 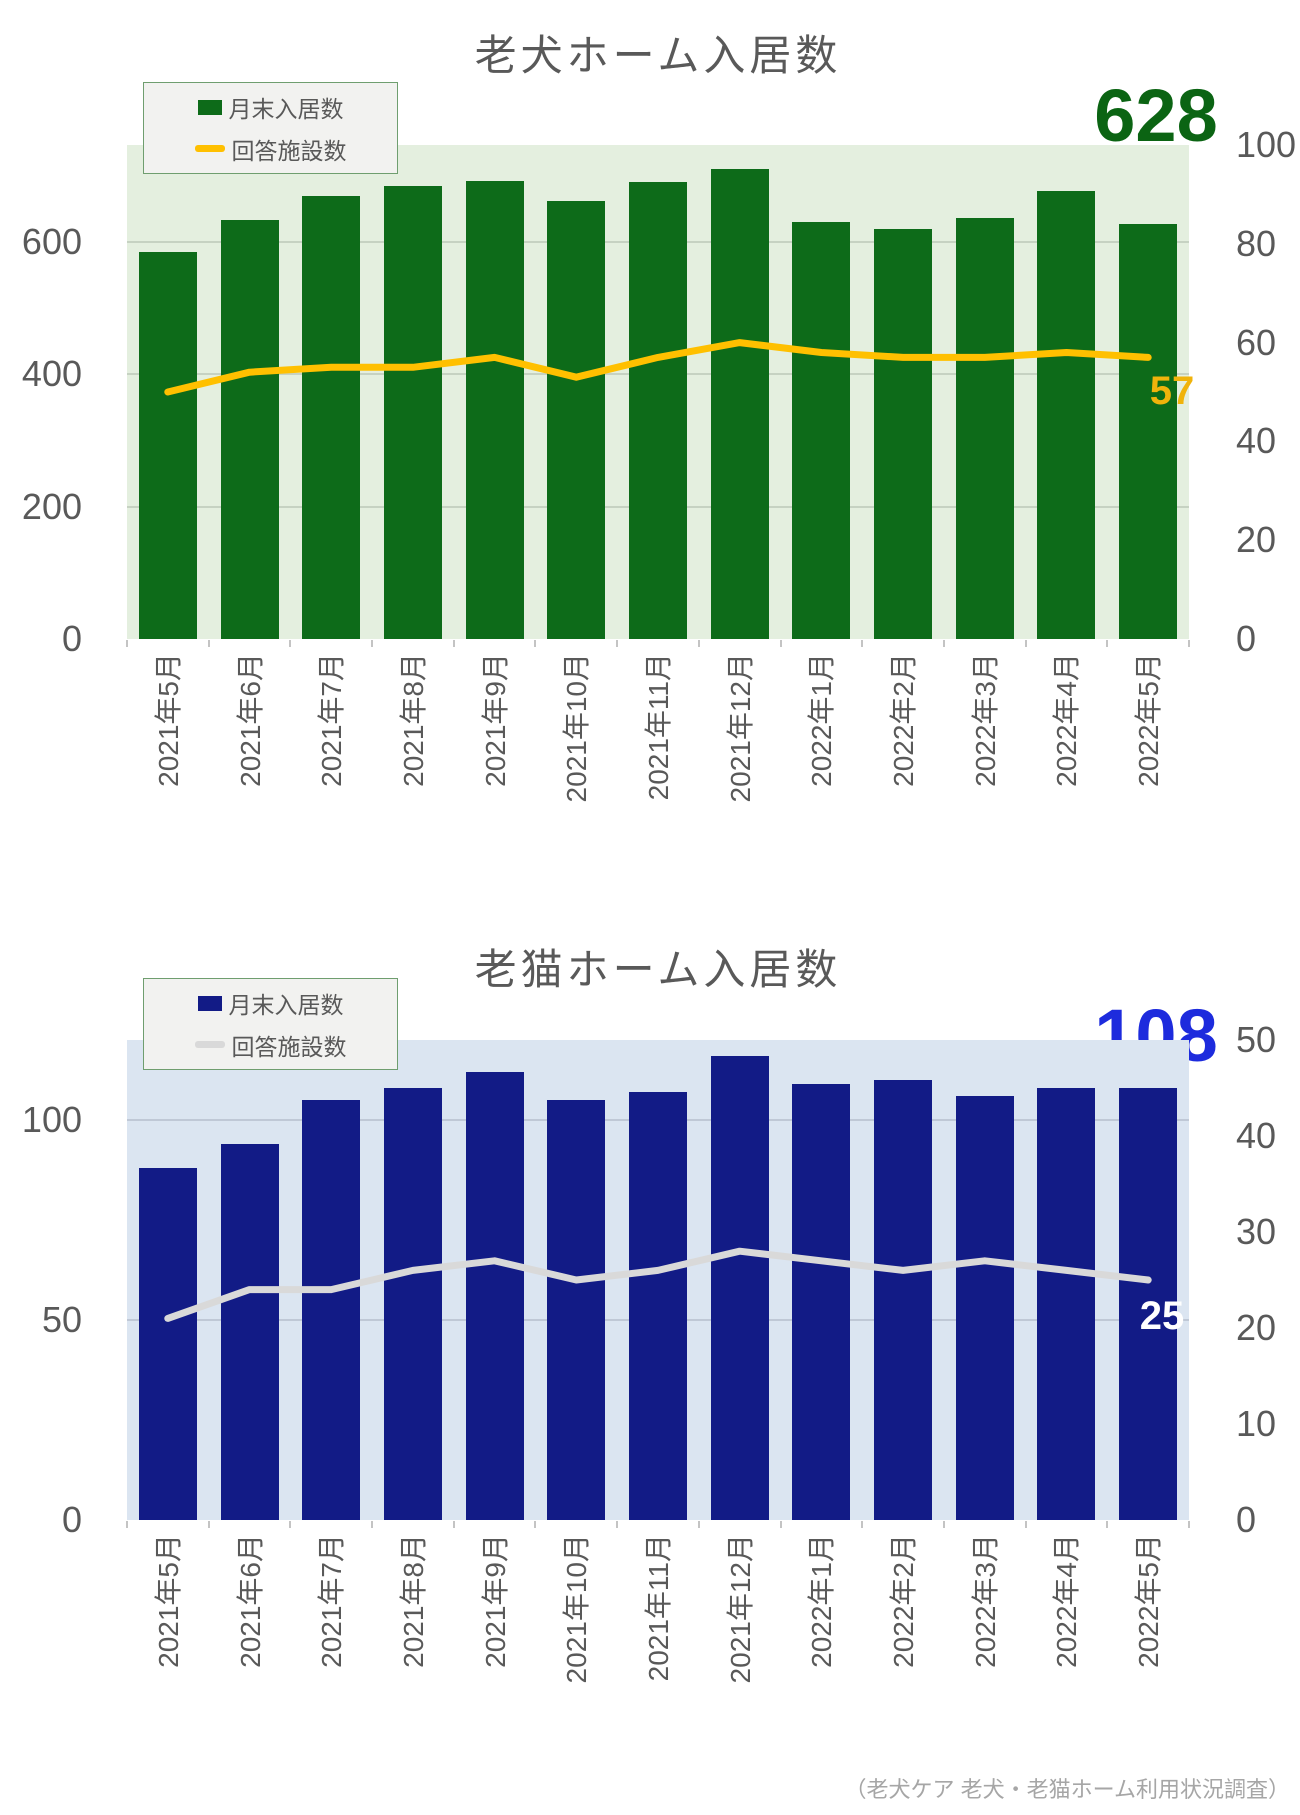 What do you see at coordinates (576, 1310) in the screenshot?
I see `bar-2021年10月` at bounding box center [576, 1310].